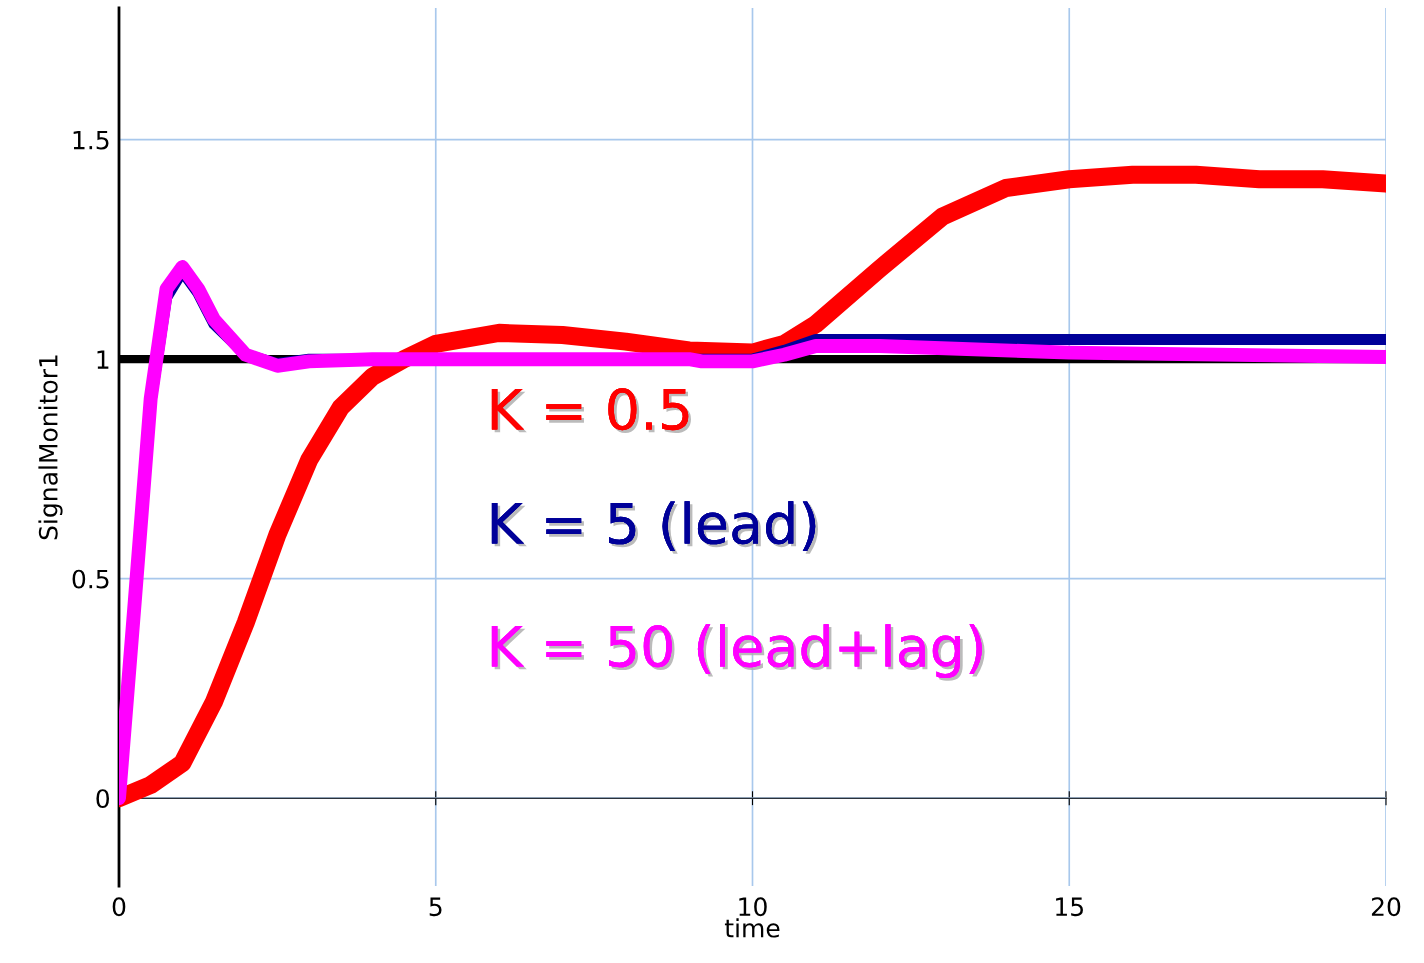  What do you see at coordinates (103, 799) in the screenshot?
I see `y-tick-label: 0` at bounding box center [103, 799].